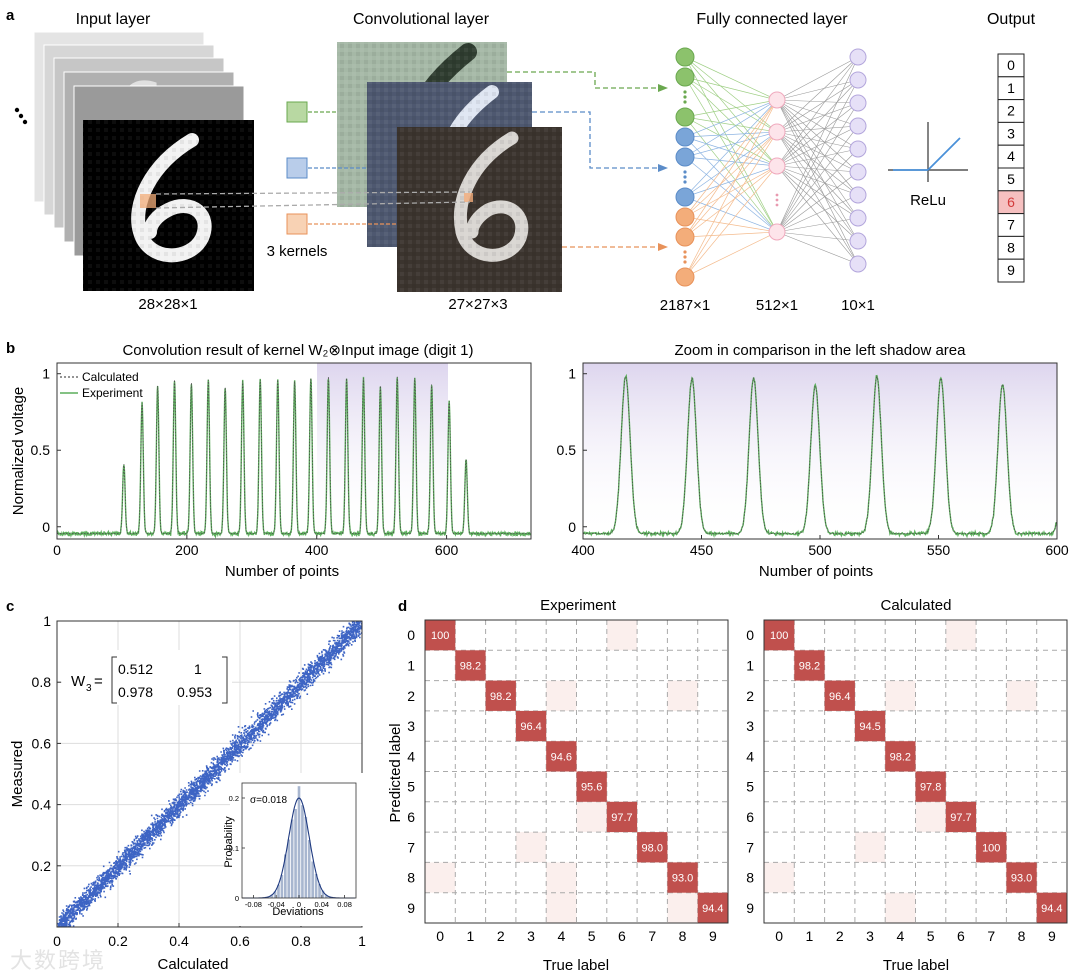  Describe the element at coordinates (652, 848) in the screenshot. I see `confusion-diag-value: 98.0` at that location.